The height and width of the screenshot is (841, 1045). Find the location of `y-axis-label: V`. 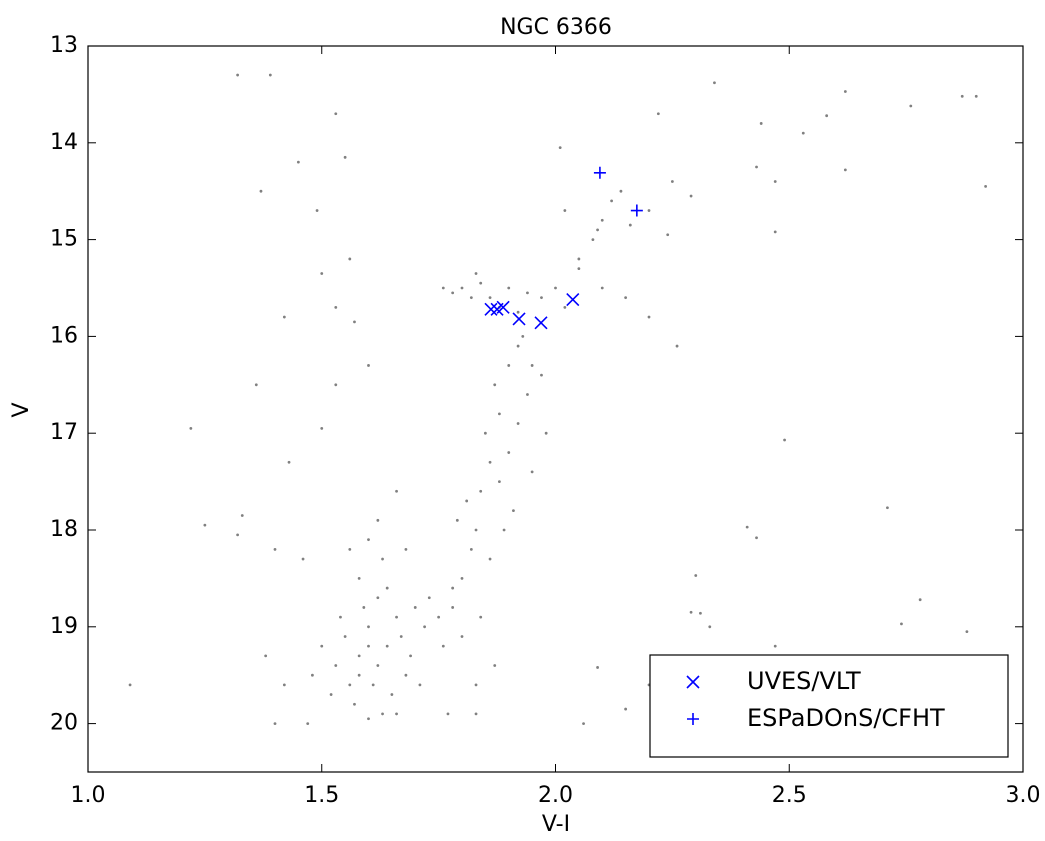

y-axis-label: V is located at coordinates (21, 409).